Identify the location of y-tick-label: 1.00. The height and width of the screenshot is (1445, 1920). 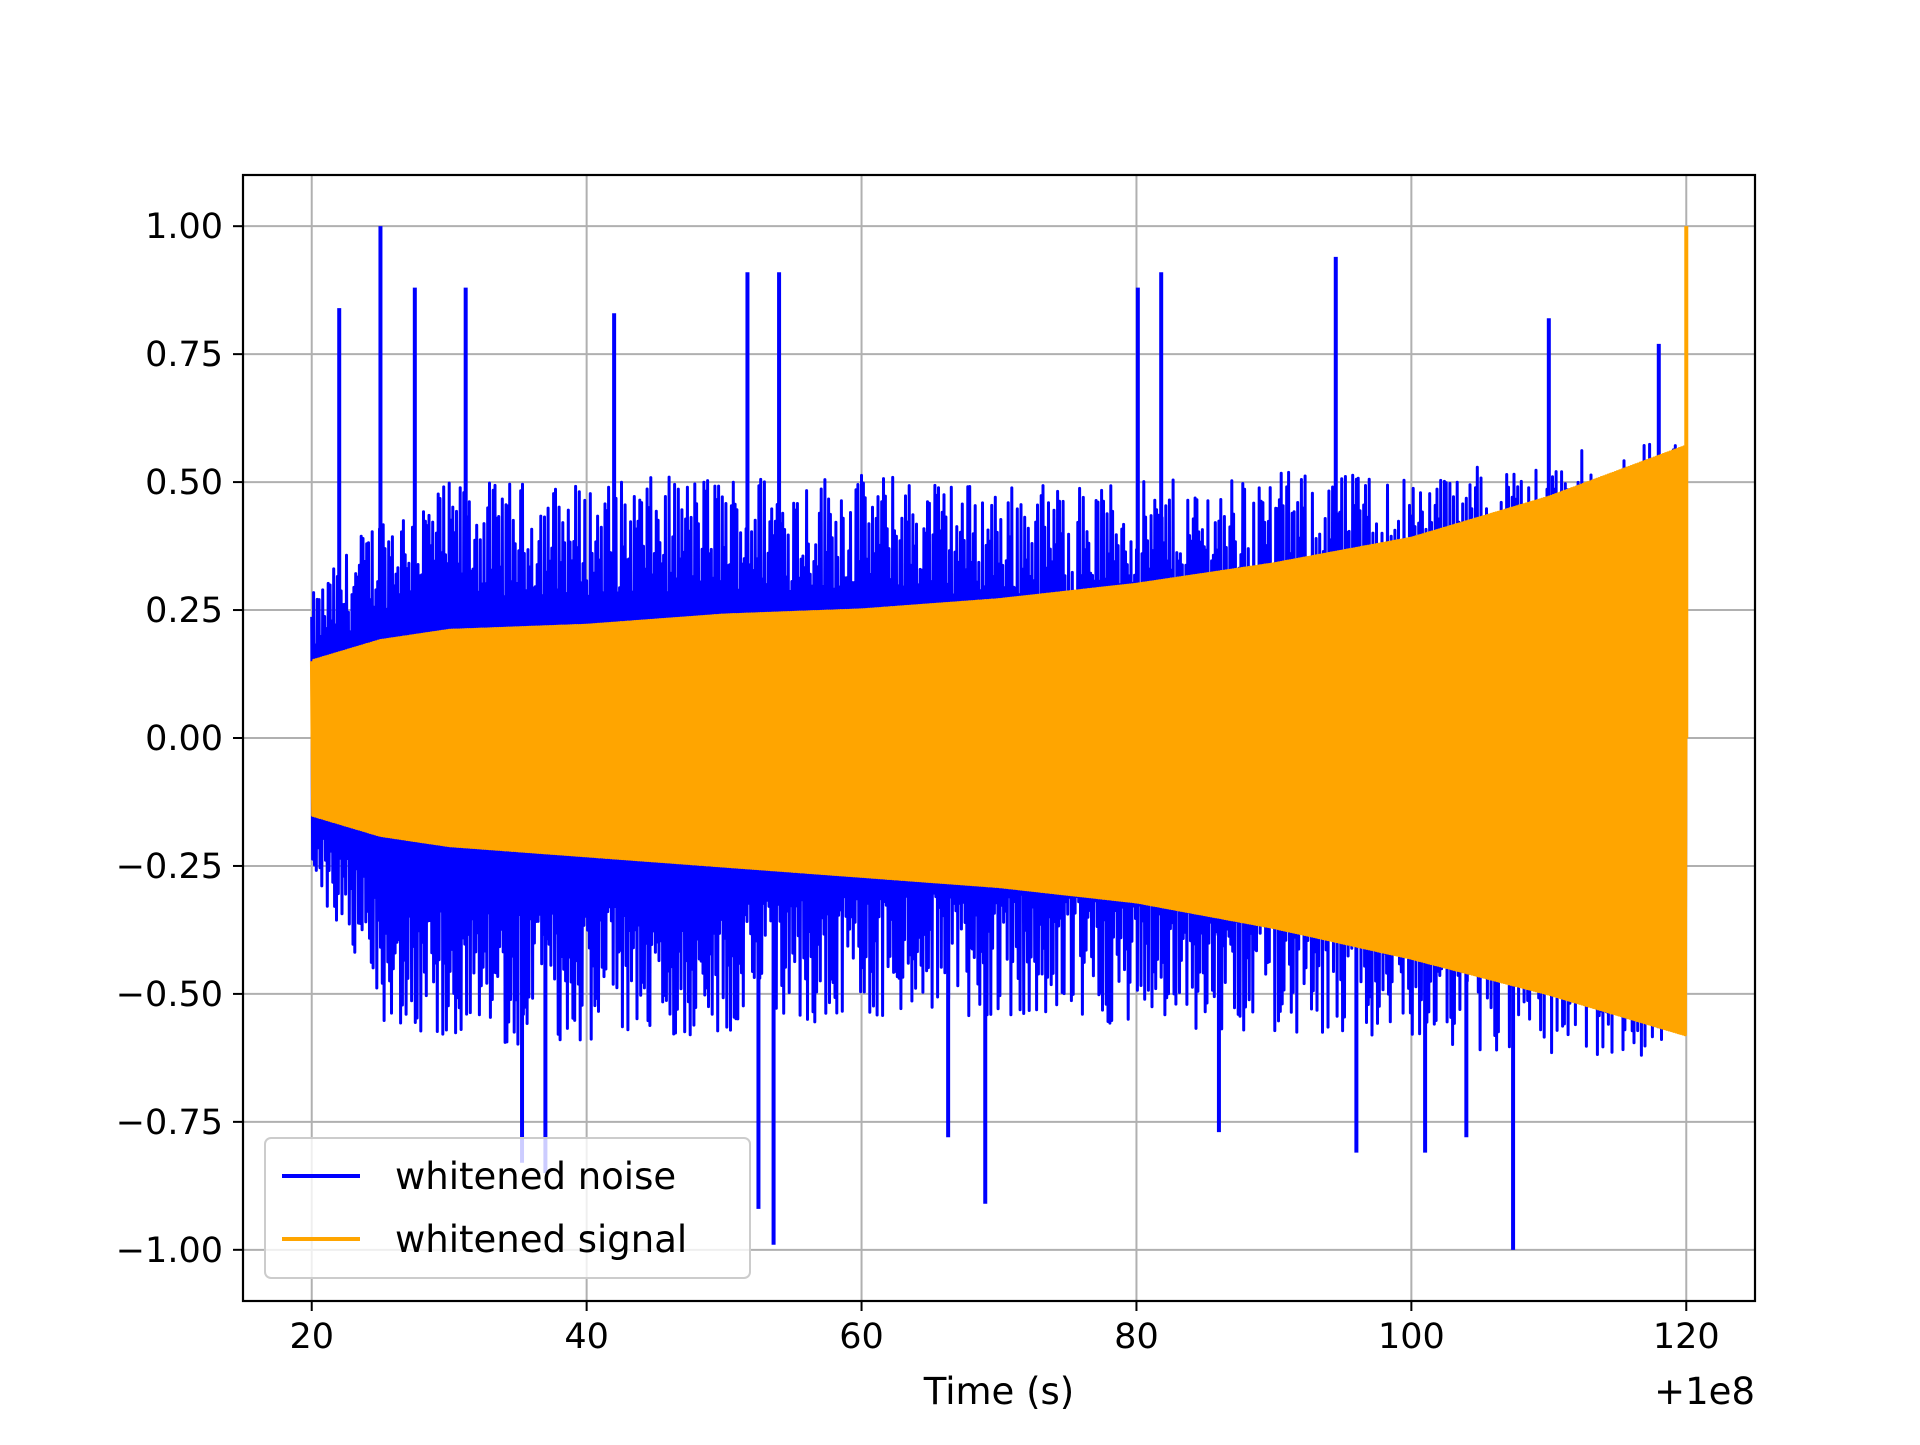
(184, 227).